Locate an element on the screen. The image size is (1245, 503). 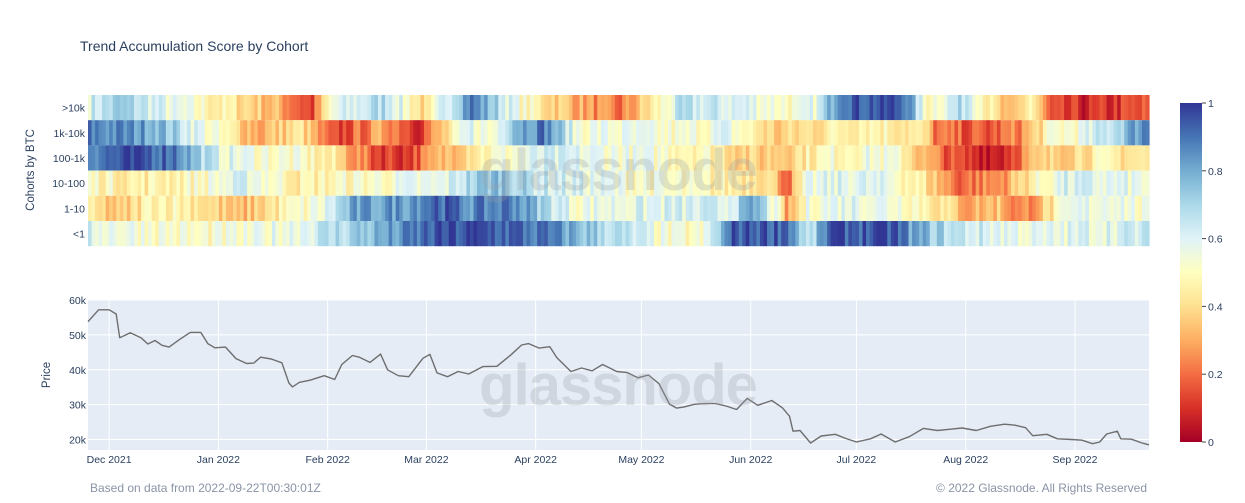
price-x-tick-label: May 2022 is located at coordinates (641, 460).